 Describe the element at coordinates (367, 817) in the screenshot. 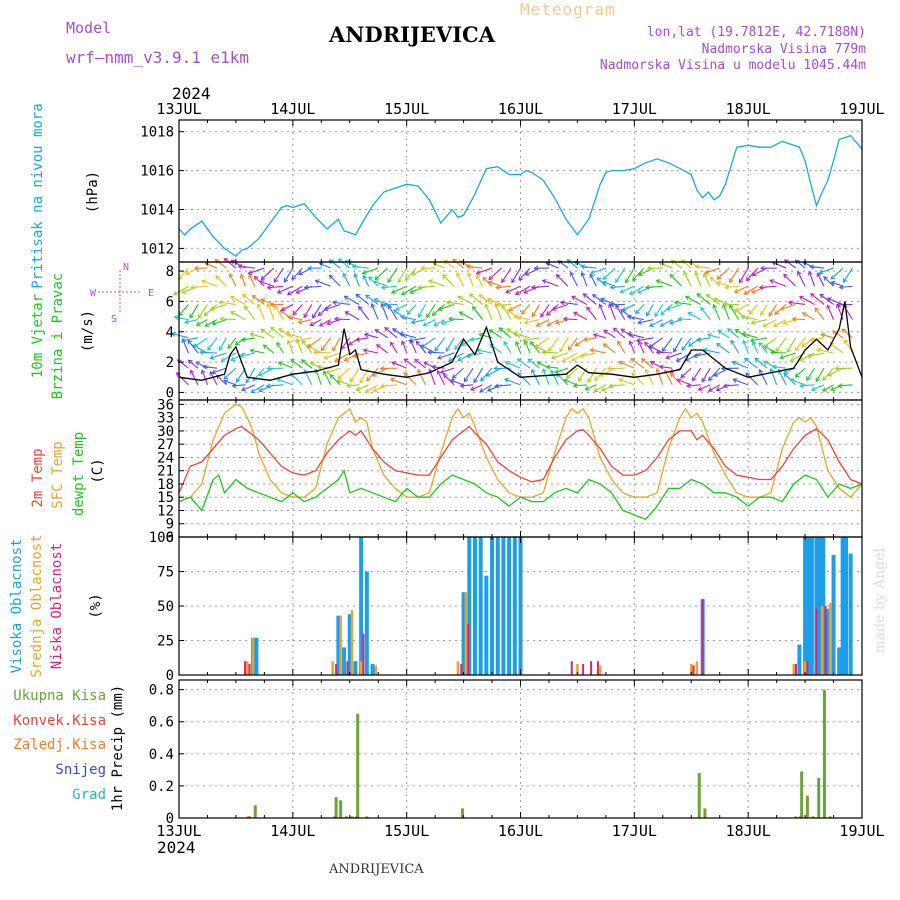

I see `total-precip-bar` at that location.